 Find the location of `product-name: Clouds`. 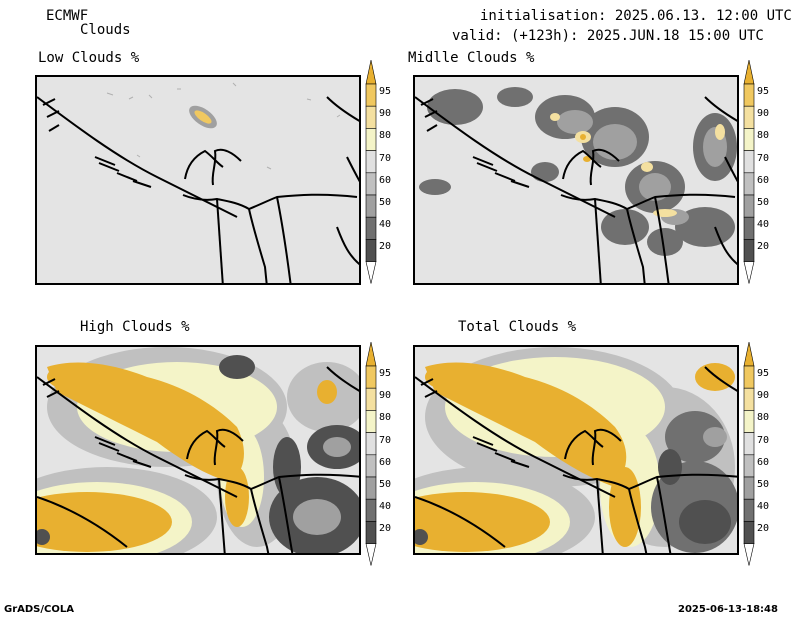

product-name: Clouds is located at coordinates (105, 30).